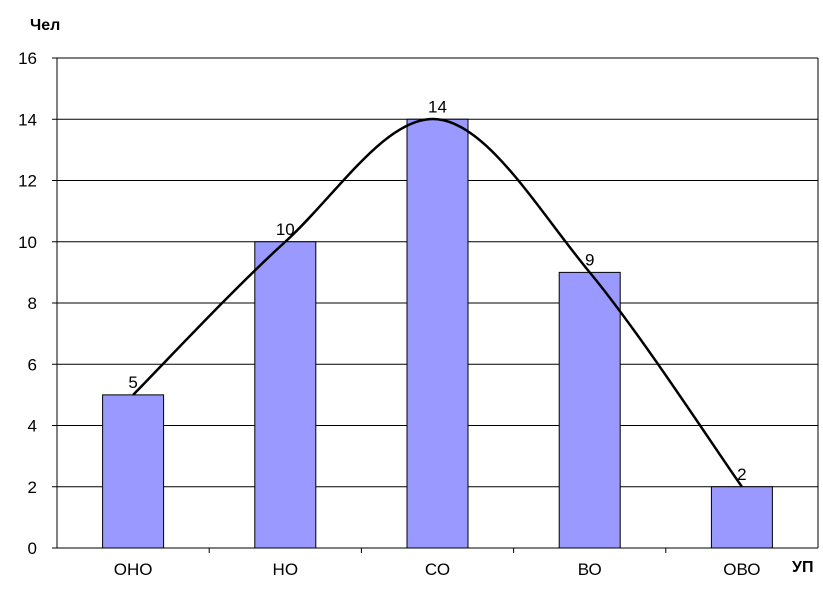 This screenshot has width=823, height=589. Describe the element at coordinates (27, 119) in the screenshot. I see `y-tick-label: 14` at that location.